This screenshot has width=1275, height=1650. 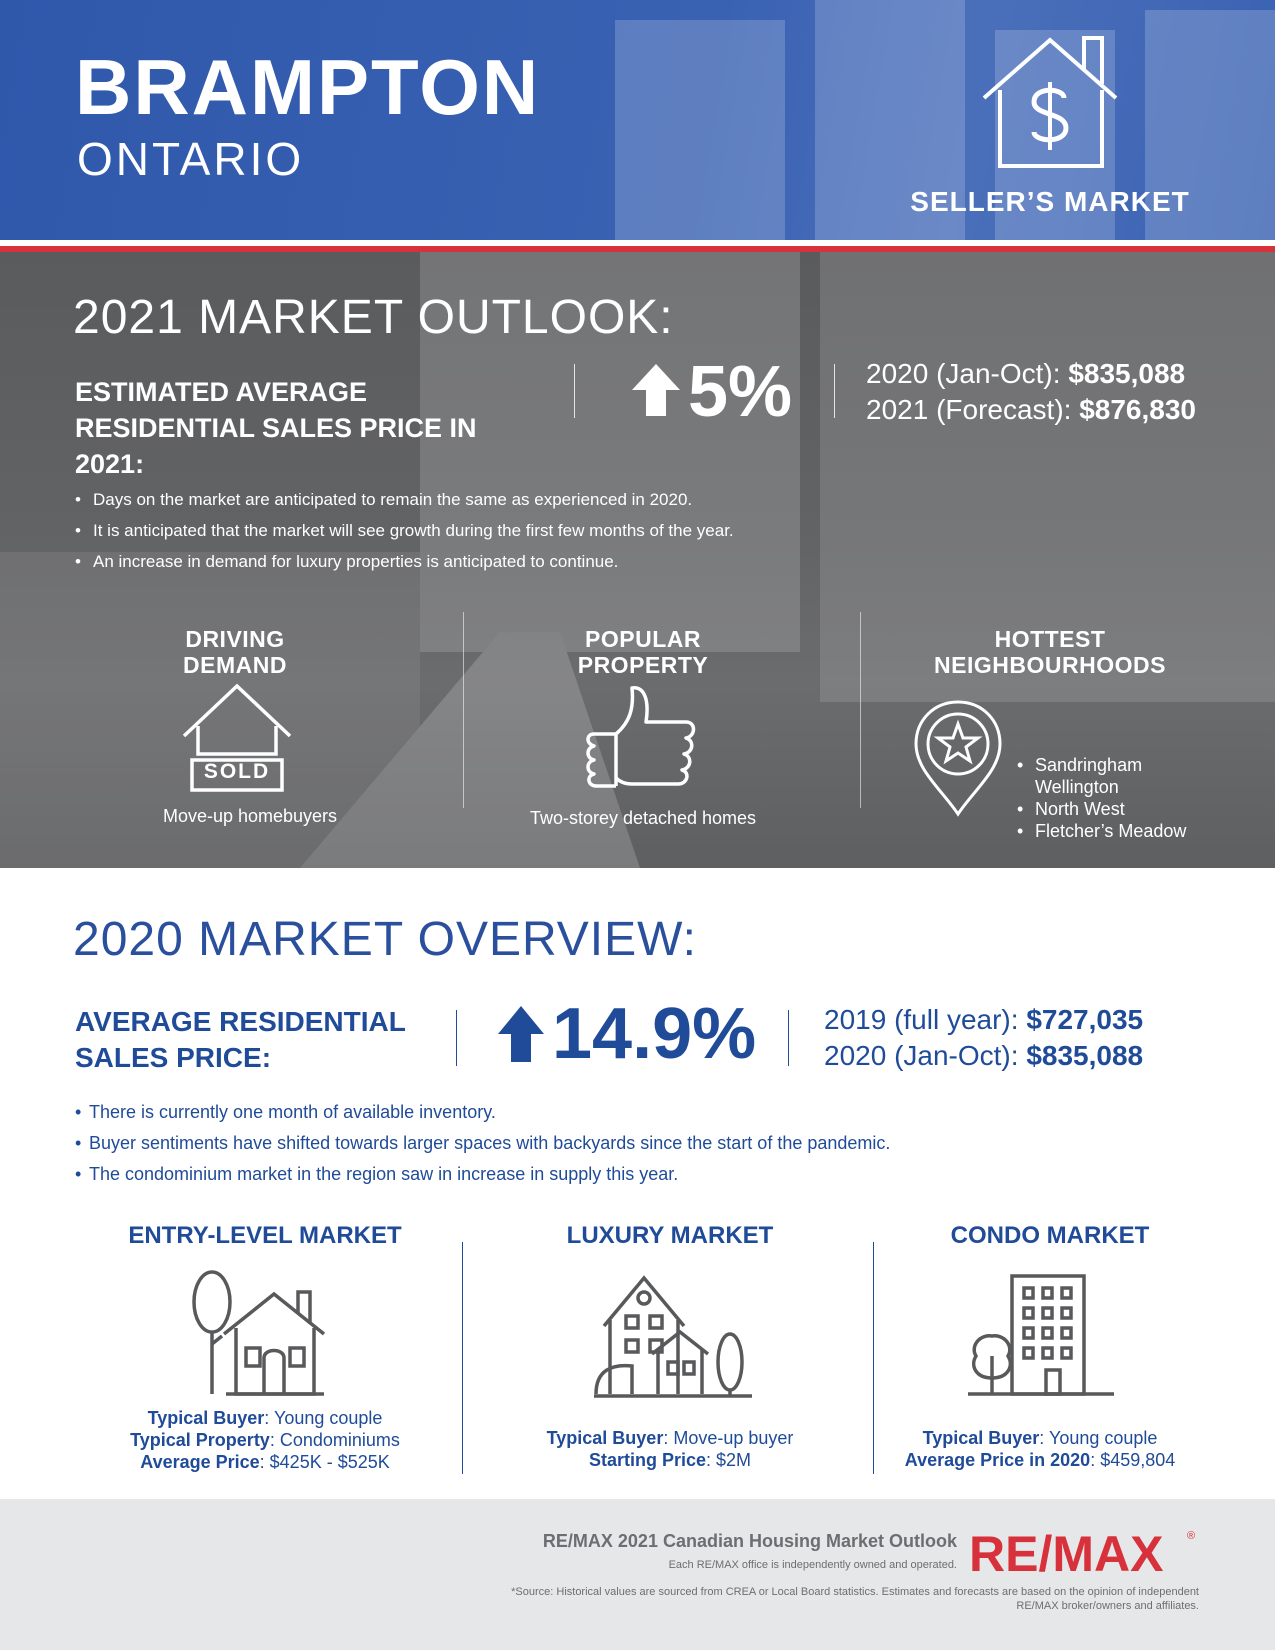 I want to click on remax-logo: RE/MAX ®, so click(x=1082, y=1552).